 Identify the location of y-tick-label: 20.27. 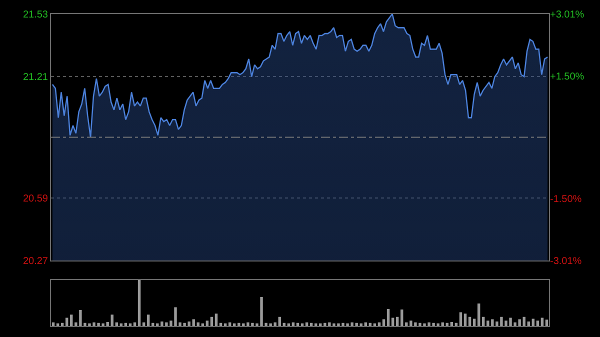
(35, 261).